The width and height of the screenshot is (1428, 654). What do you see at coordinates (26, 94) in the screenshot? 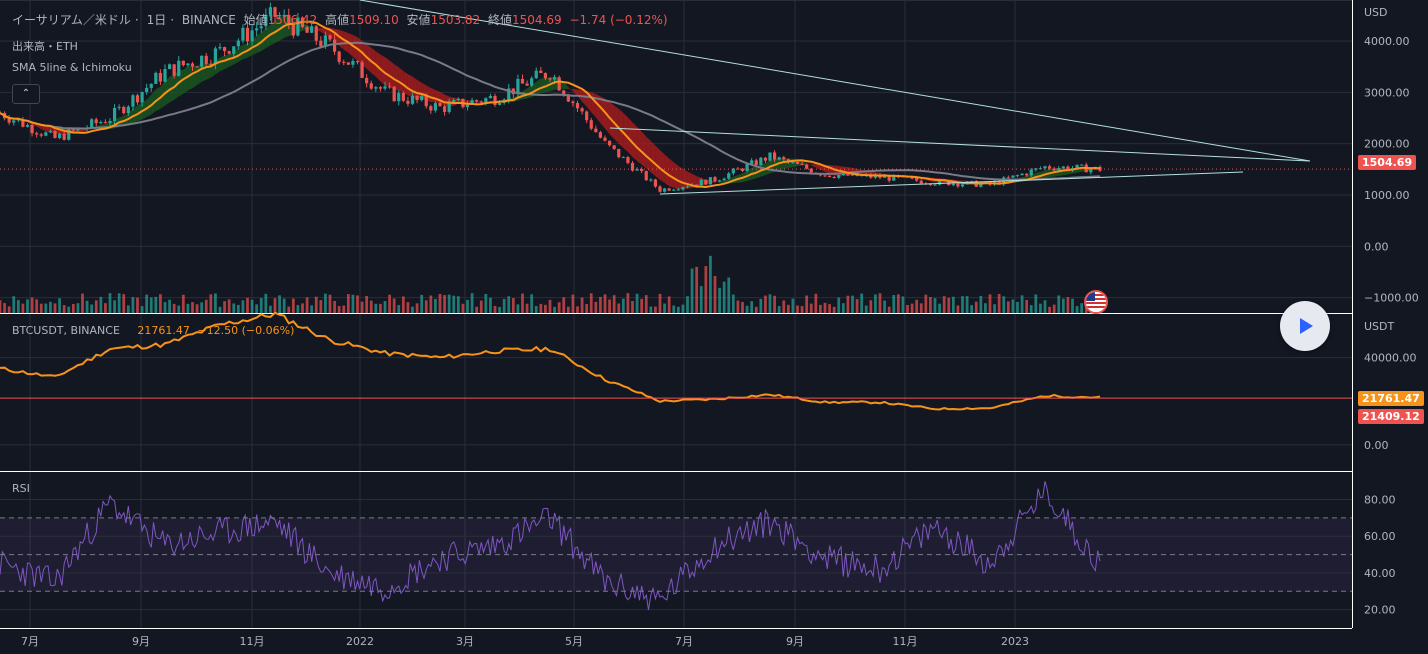
I see `collapse-legend-button: ⌃` at bounding box center [26, 94].